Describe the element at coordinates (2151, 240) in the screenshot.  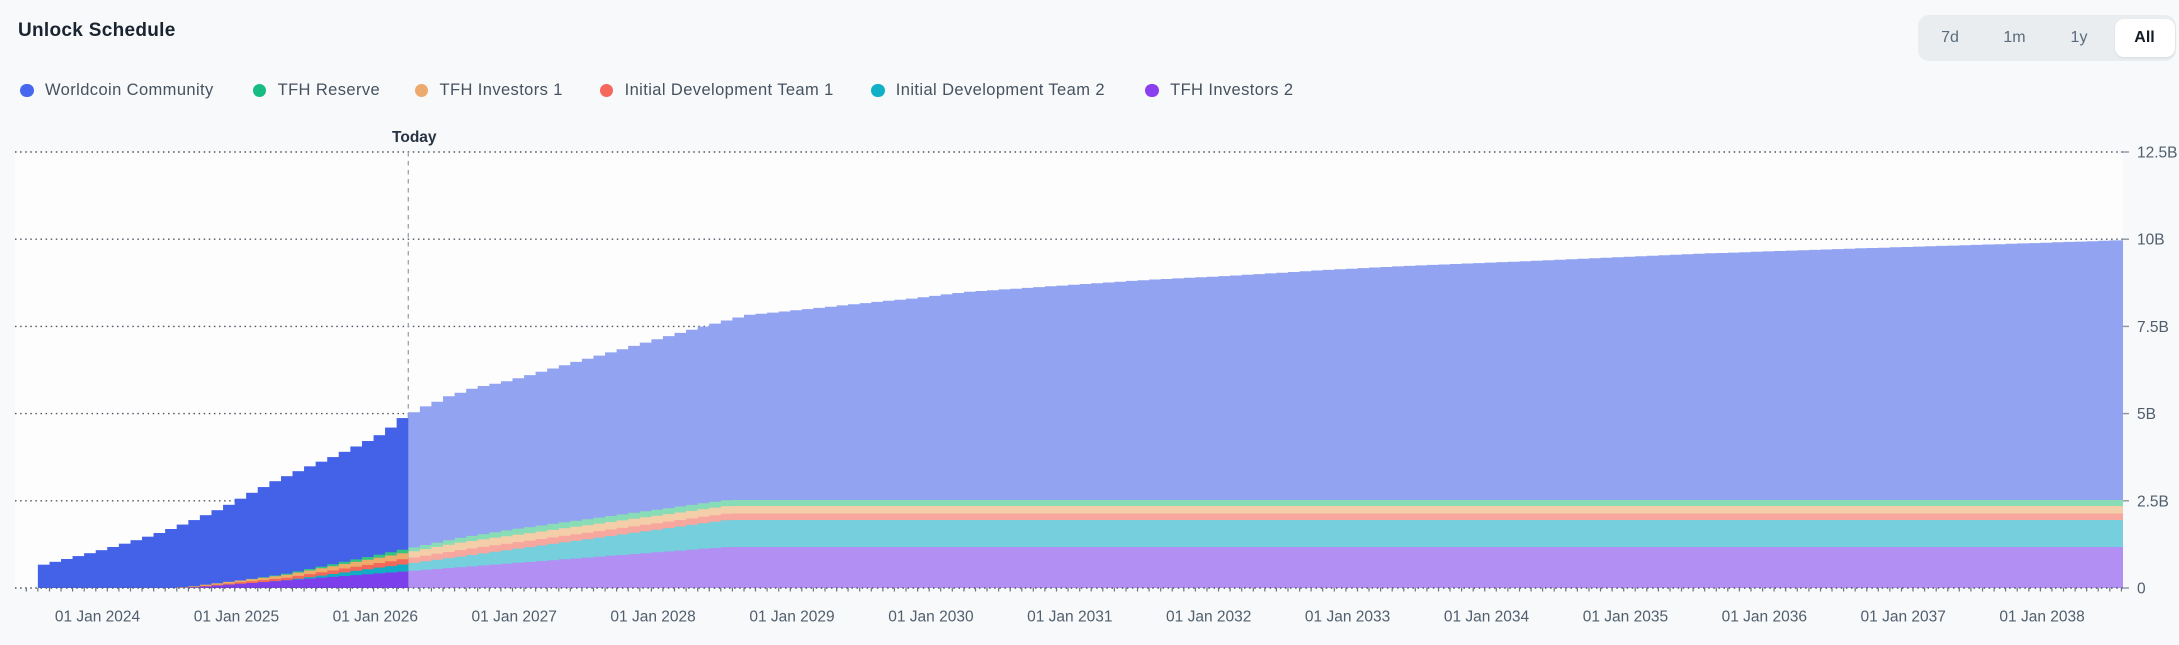
I see `svg-text: 10B` at that location.